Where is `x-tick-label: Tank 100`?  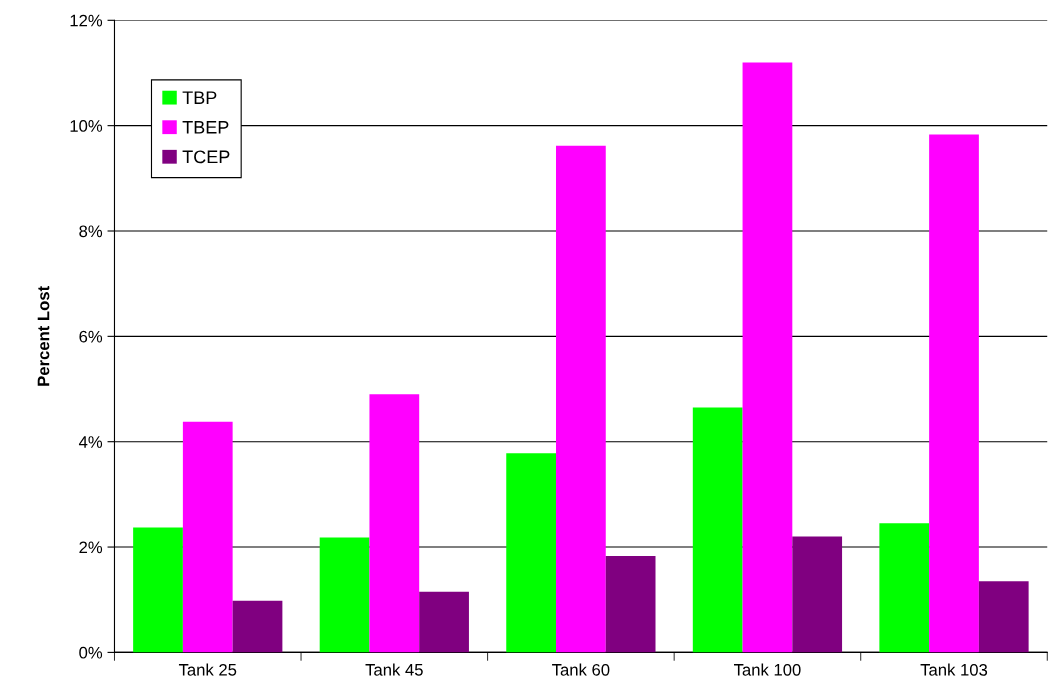
x-tick-label: Tank 100 is located at coordinates (767, 669).